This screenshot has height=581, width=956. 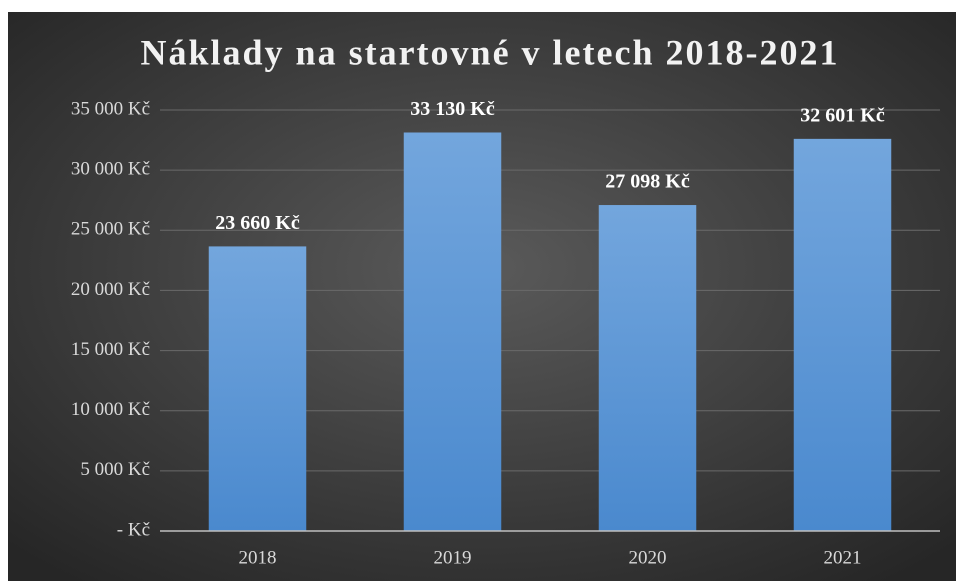 I want to click on y-tick-label: 20 000 Kč, so click(x=110, y=289).